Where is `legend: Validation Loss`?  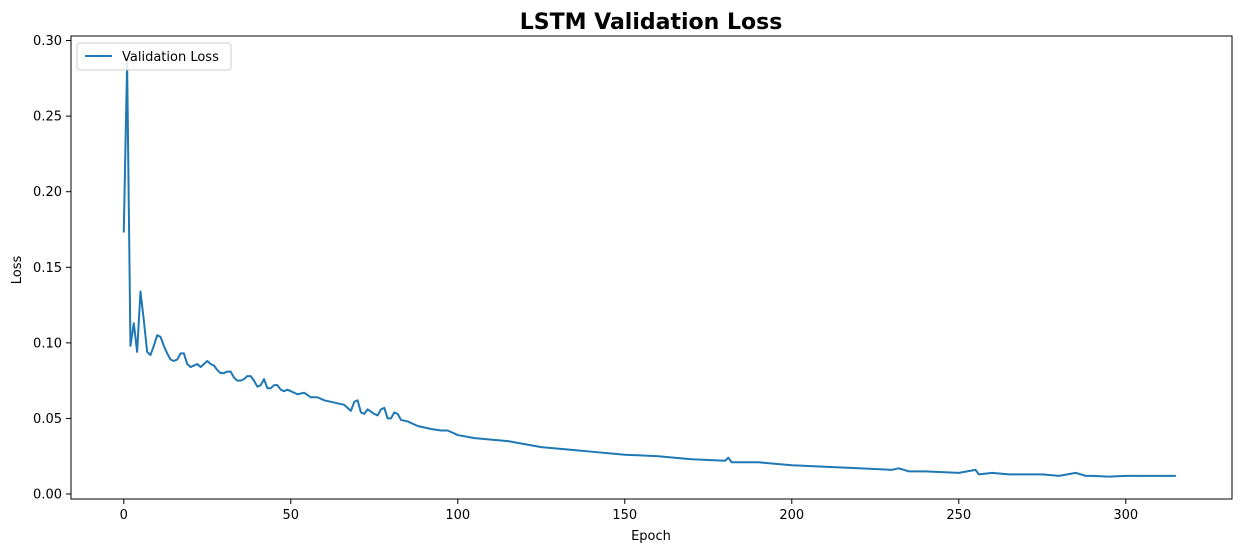 legend: Validation Loss is located at coordinates (154, 56).